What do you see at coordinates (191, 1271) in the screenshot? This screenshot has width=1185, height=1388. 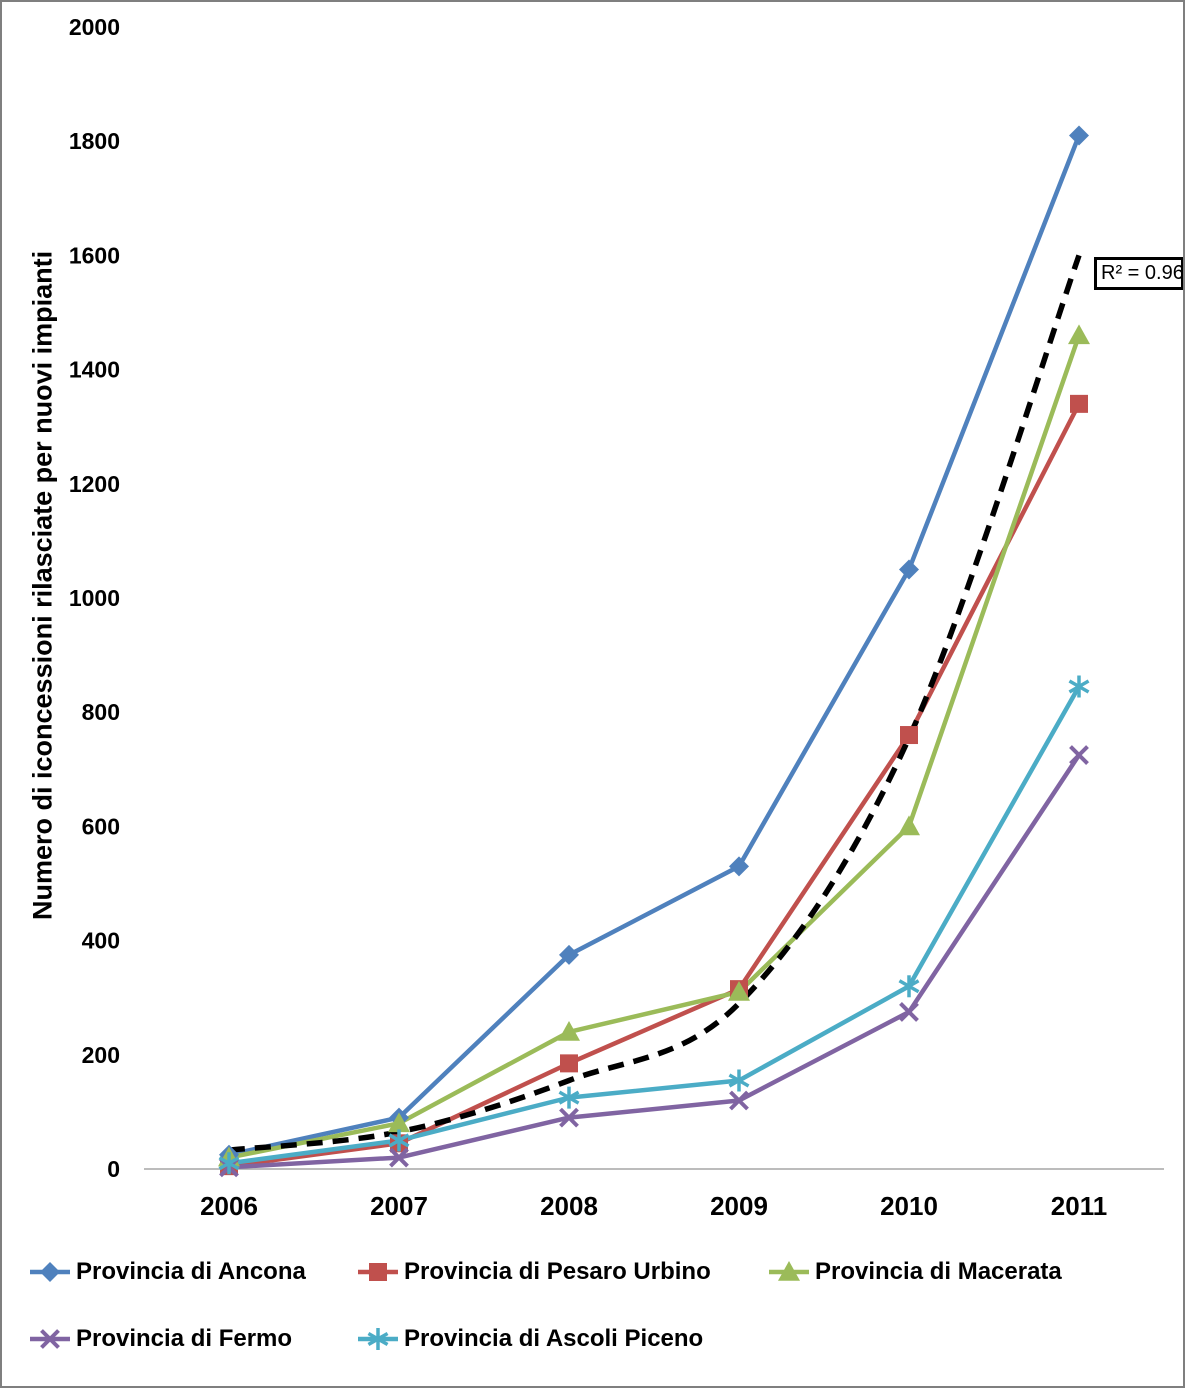 I see `legend-label: Provincia di Ancona` at bounding box center [191, 1271].